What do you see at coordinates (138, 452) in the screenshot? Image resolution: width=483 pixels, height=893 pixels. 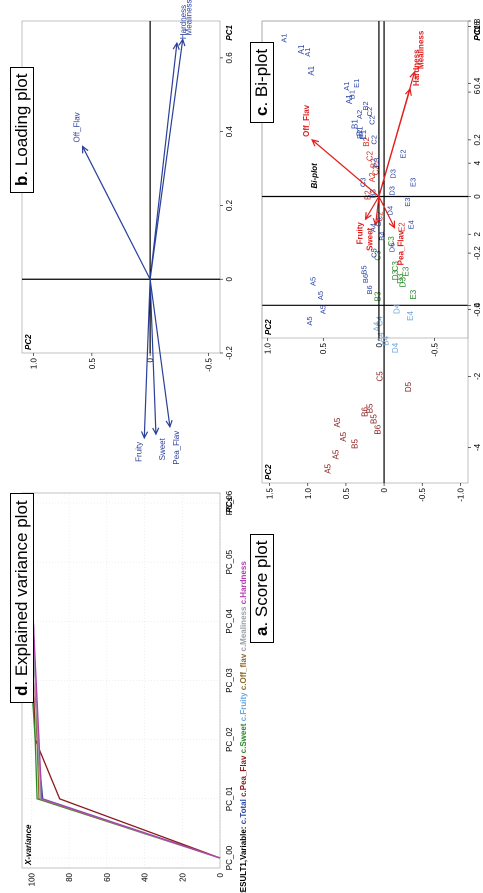 I see `loading-vector-label: Fruity` at bounding box center [138, 452].